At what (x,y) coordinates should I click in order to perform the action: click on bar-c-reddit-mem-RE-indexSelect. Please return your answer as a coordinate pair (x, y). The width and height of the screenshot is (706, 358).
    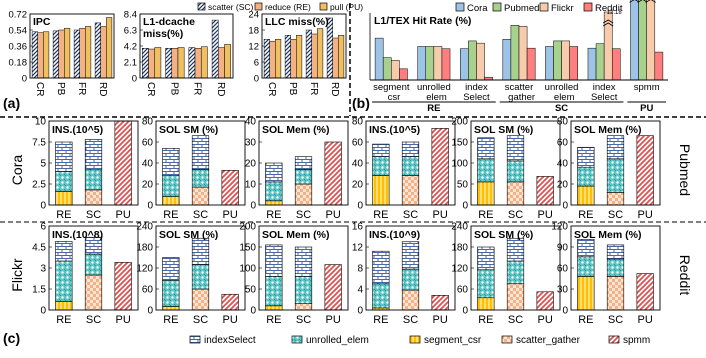
    Looking at the image, I should click on (586, 248).